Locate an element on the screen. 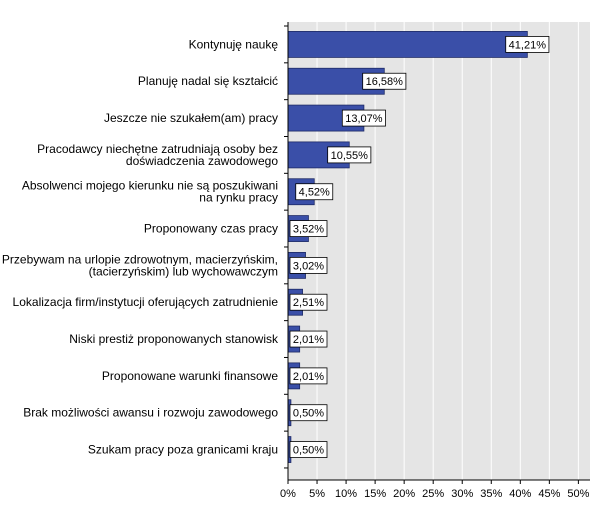 The image size is (600, 508). bar is located at coordinates (407, 44).